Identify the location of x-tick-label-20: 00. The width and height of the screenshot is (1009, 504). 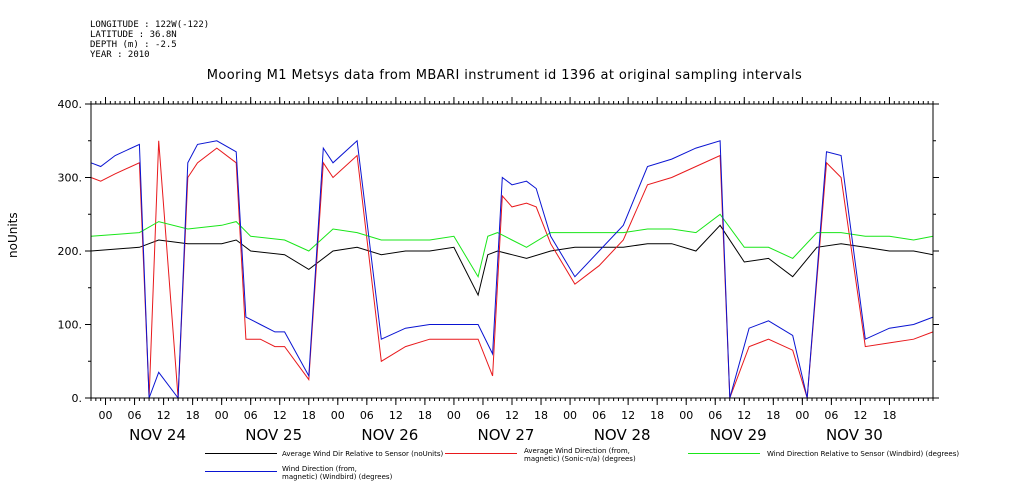
(686, 415).